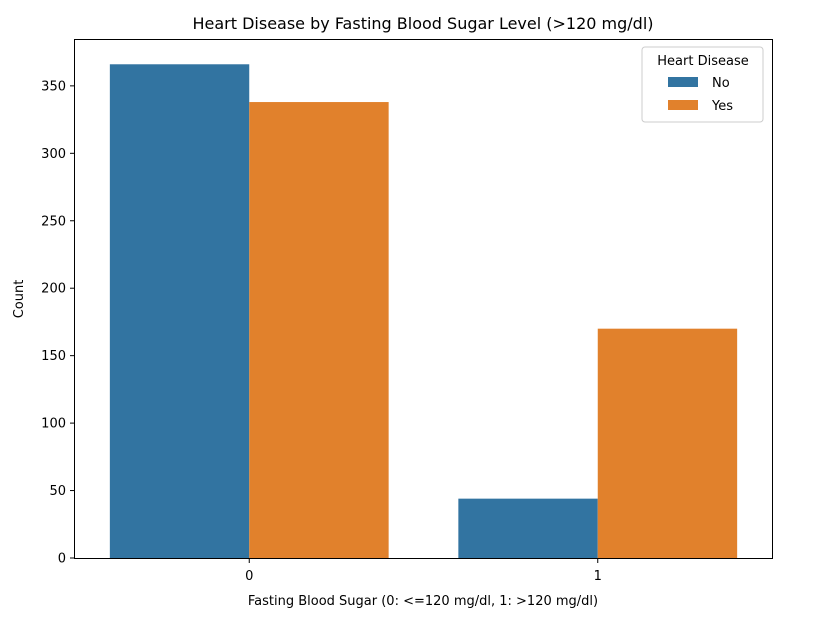  Describe the element at coordinates (53, 289) in the screenshot. I see `y-tick-label: 200` at that location.